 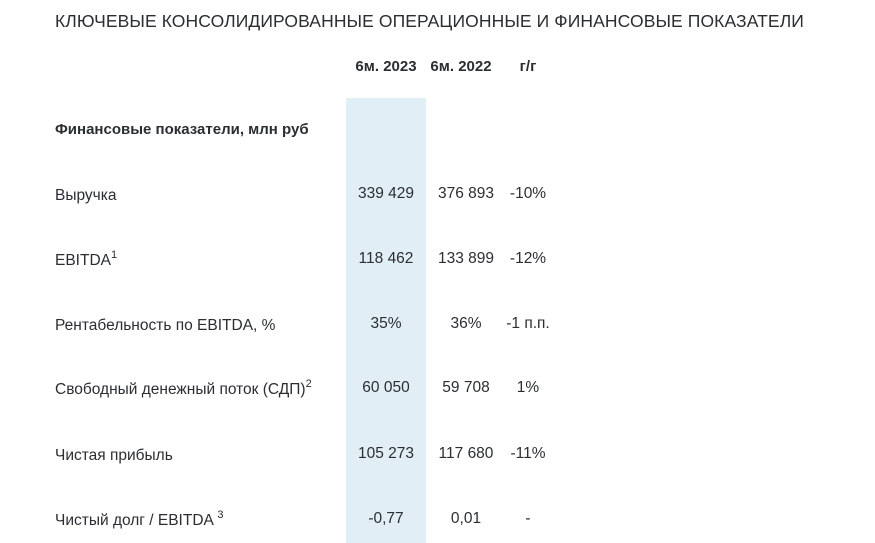 I want to click on table-row-ebitda: EBITDA1 118 462 133 899 -12%, so click(x=437, y=260).